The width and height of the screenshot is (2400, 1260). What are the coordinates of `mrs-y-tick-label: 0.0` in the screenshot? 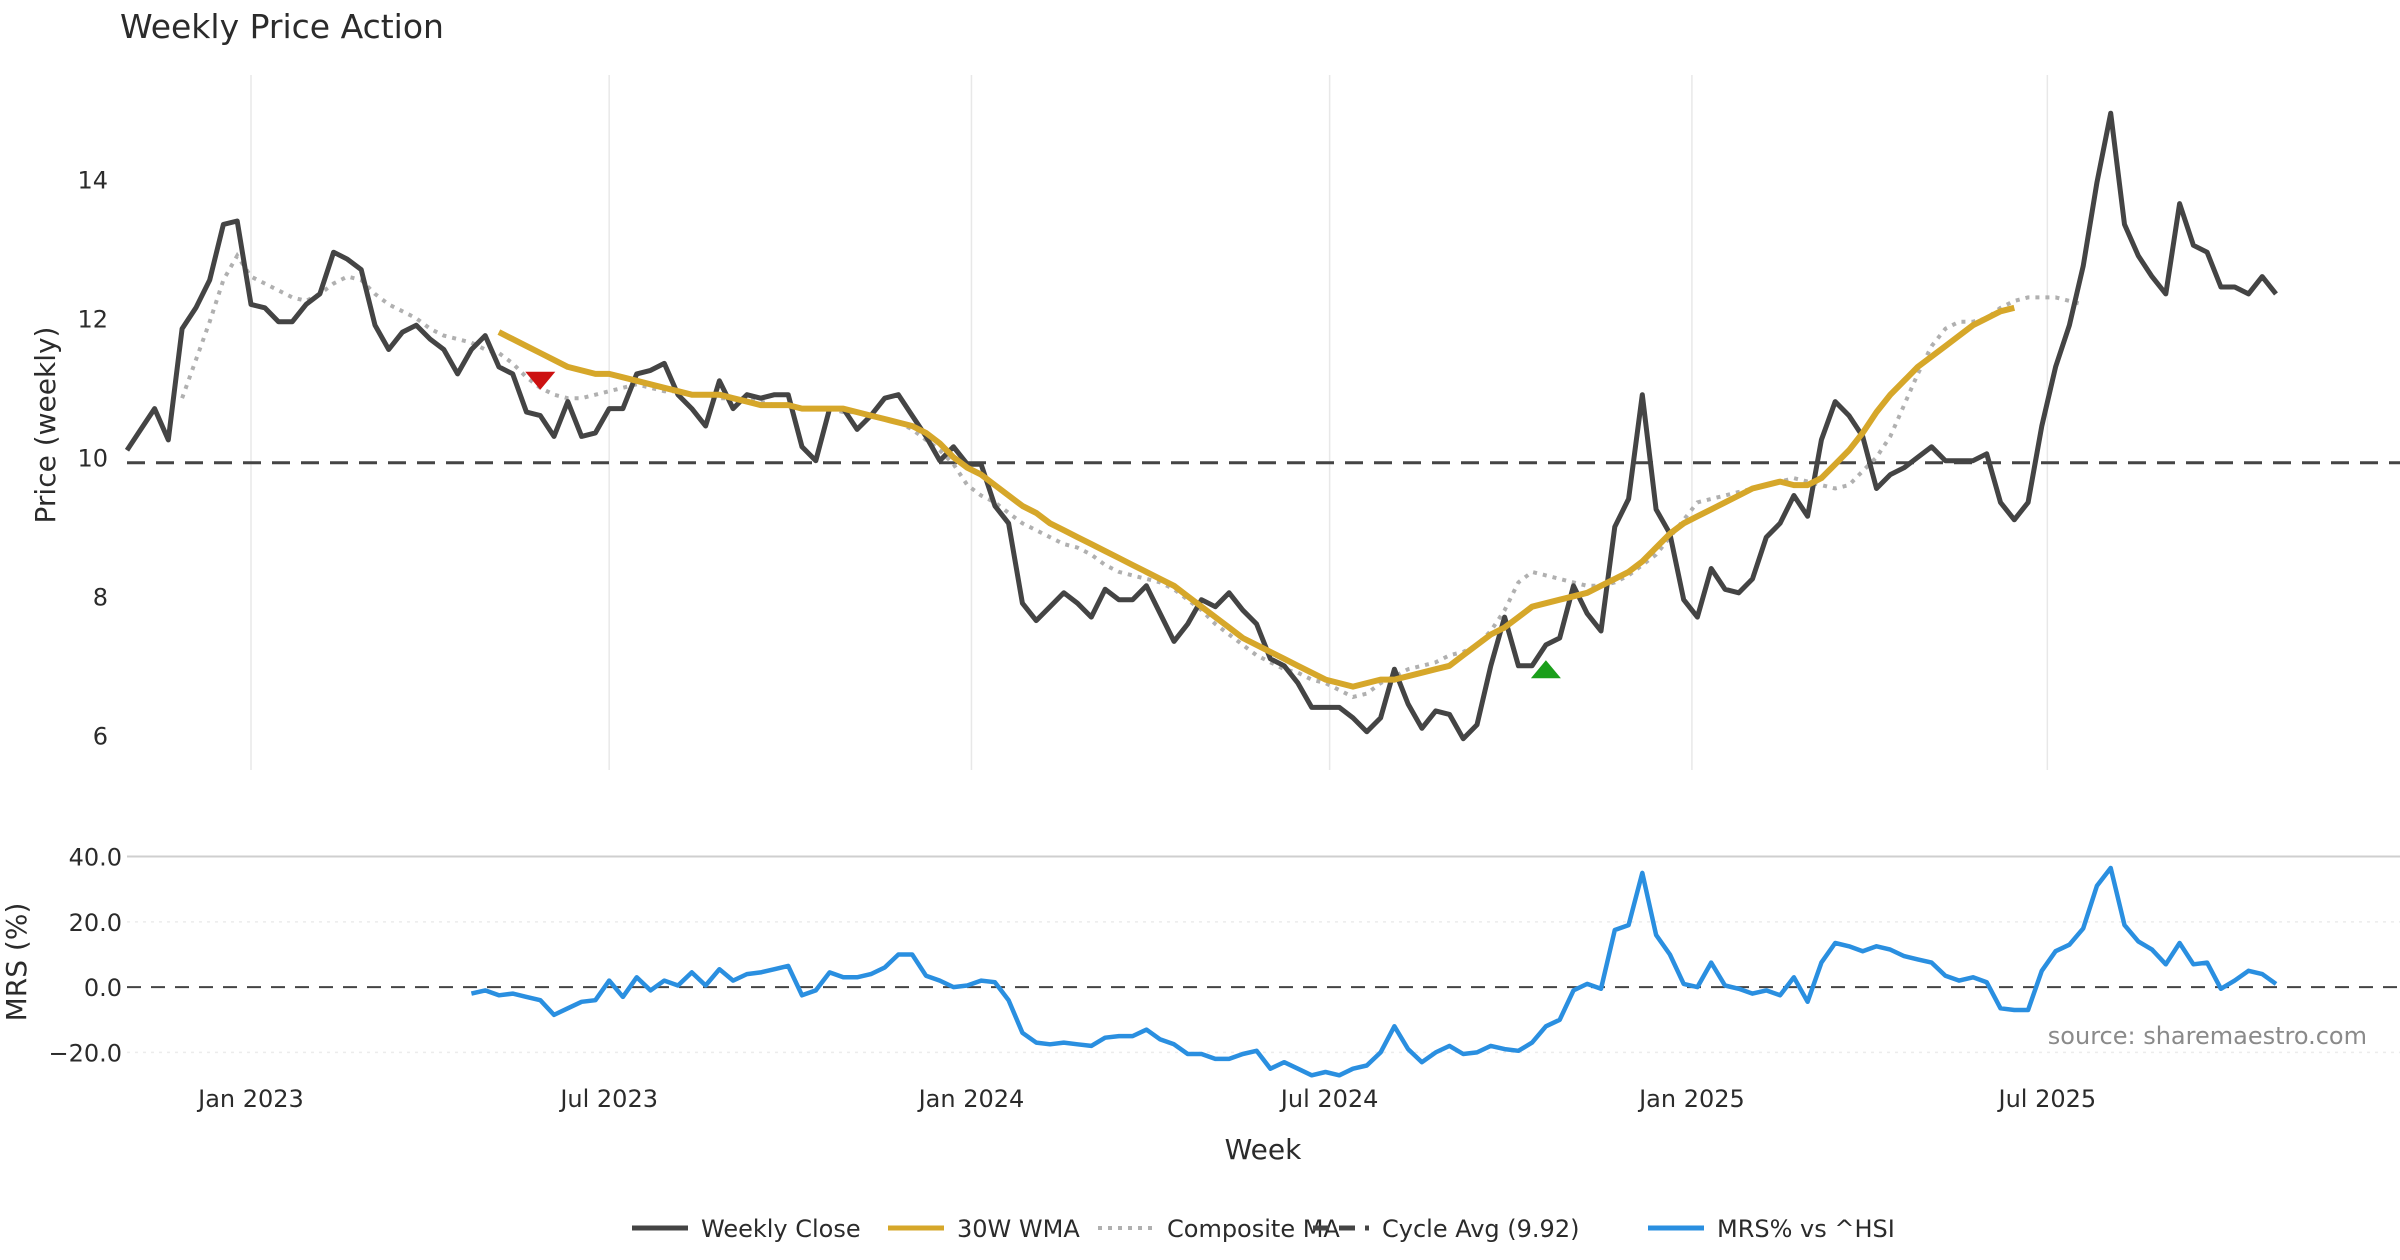 It's located at (103, 988).